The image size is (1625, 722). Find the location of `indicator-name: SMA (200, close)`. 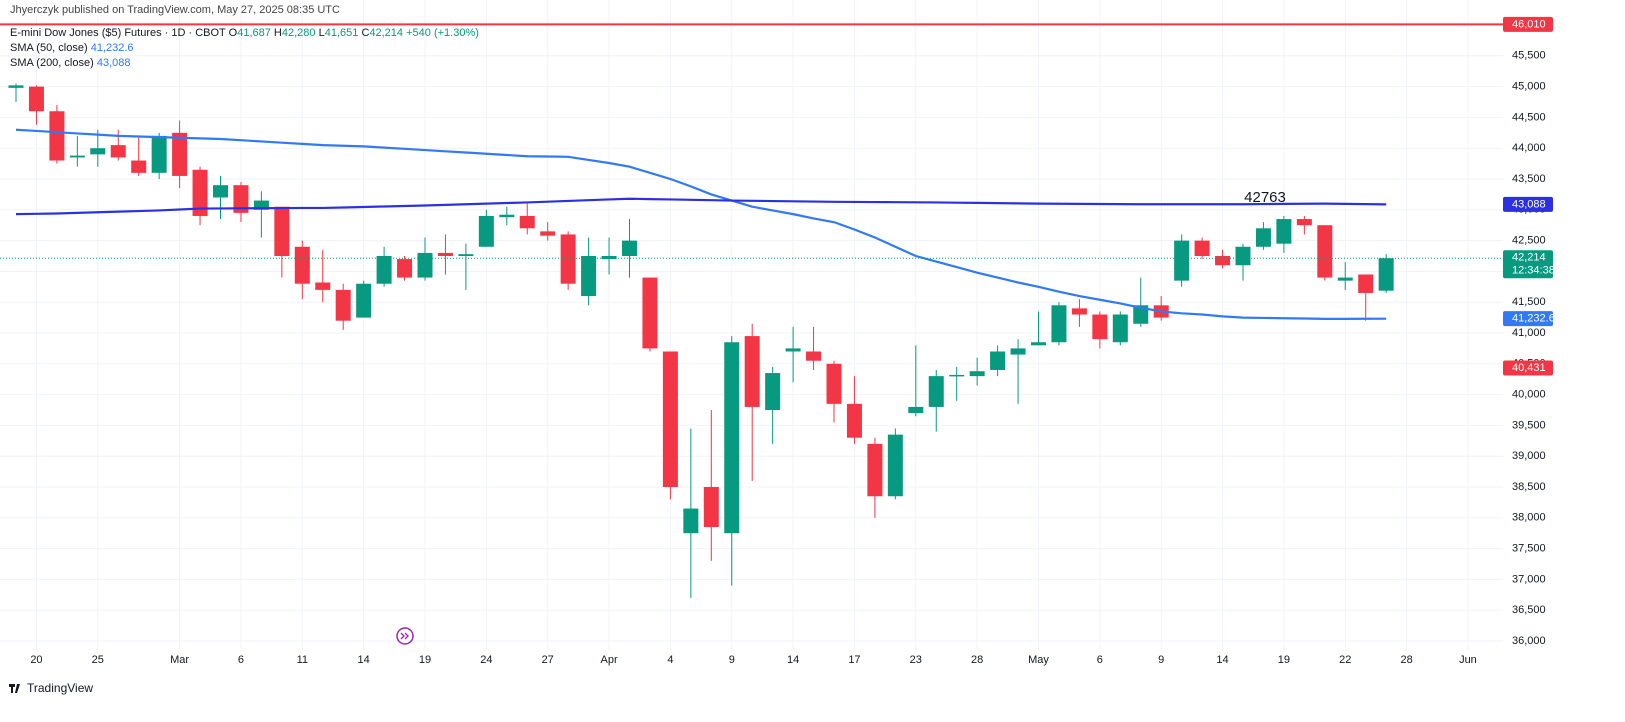

indicator-name: SMA (200, close) is located at coordinates (52, 63).